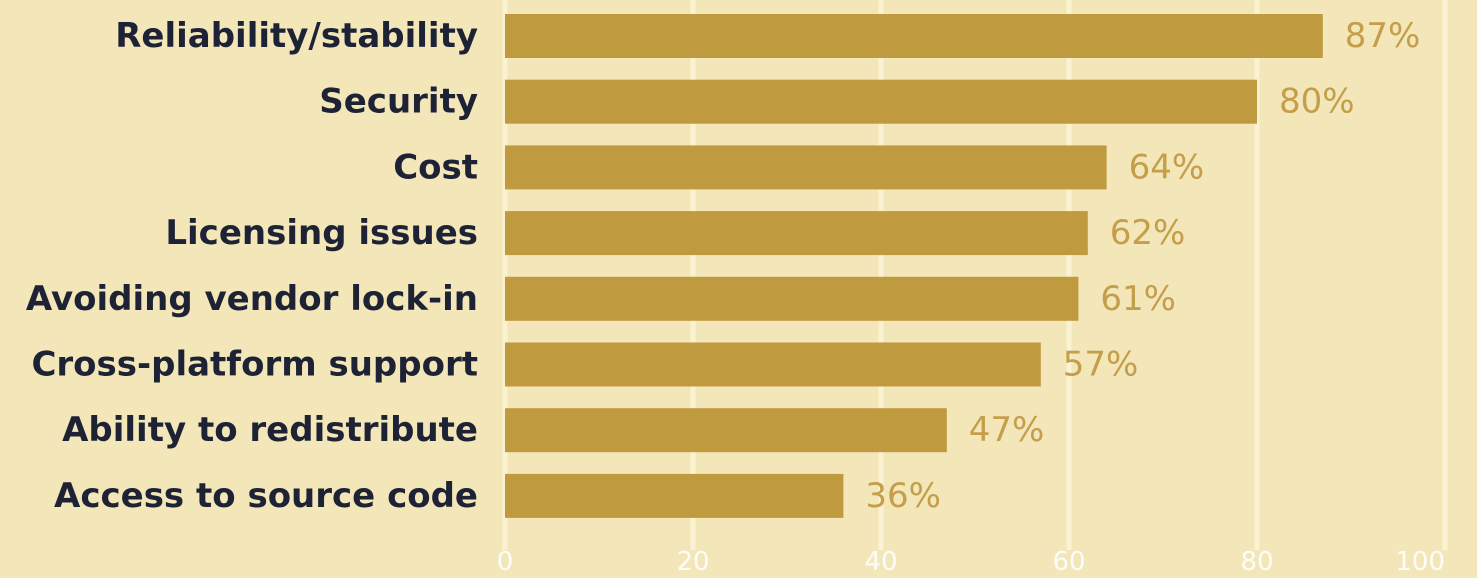  What do you see at coordinates (321, 233) in the screenshot?
I see `category-label-4: Licensing issues` at bounding box center [321, 233].